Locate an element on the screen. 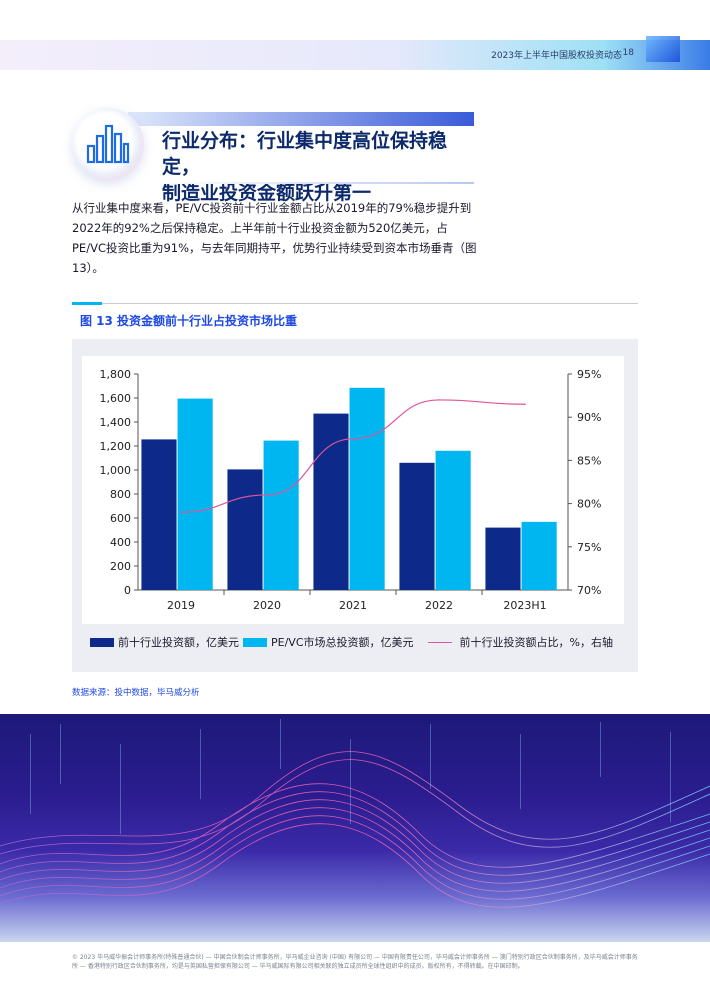  x-axis-tick-label: 2023H1 is located at coordinates (524, 605).